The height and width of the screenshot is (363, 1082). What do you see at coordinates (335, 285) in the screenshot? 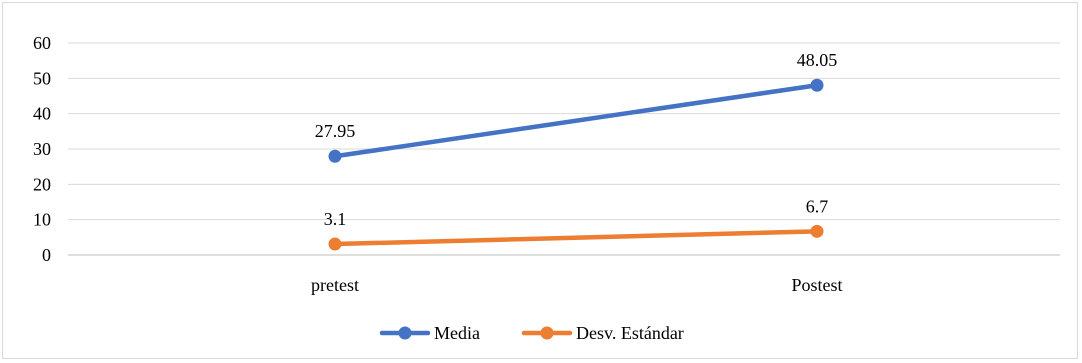
I see `x-tick-label: pretest` at bounding box center [335, 285].